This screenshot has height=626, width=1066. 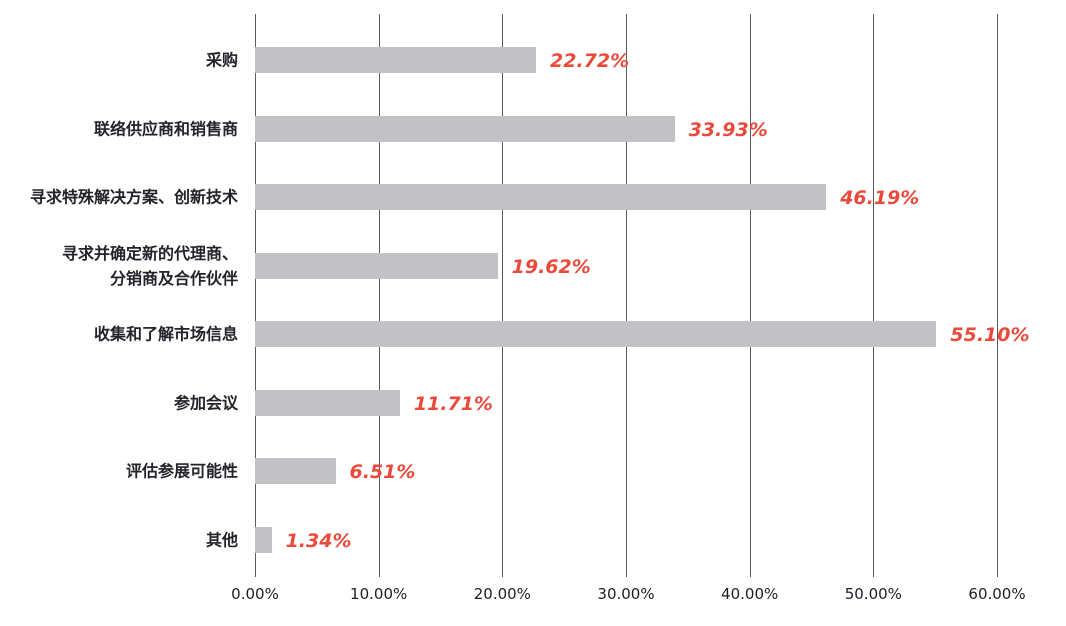 What do you see at coordinates (750, 594) in the screenshot?
I see `x-tick-label: 40.00%` at bounding box center [750, 594].